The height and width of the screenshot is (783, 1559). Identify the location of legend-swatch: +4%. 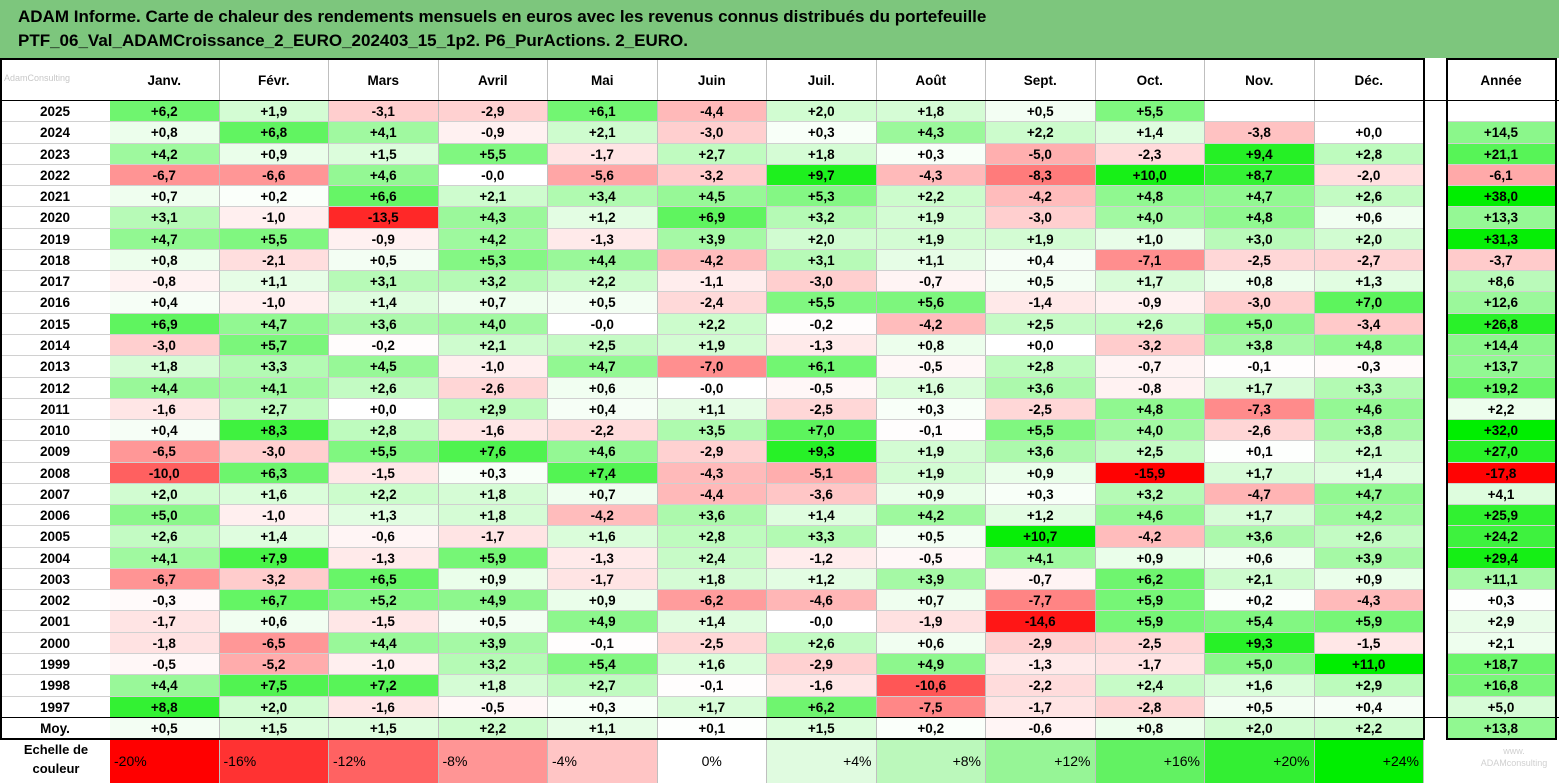
(822, 761).